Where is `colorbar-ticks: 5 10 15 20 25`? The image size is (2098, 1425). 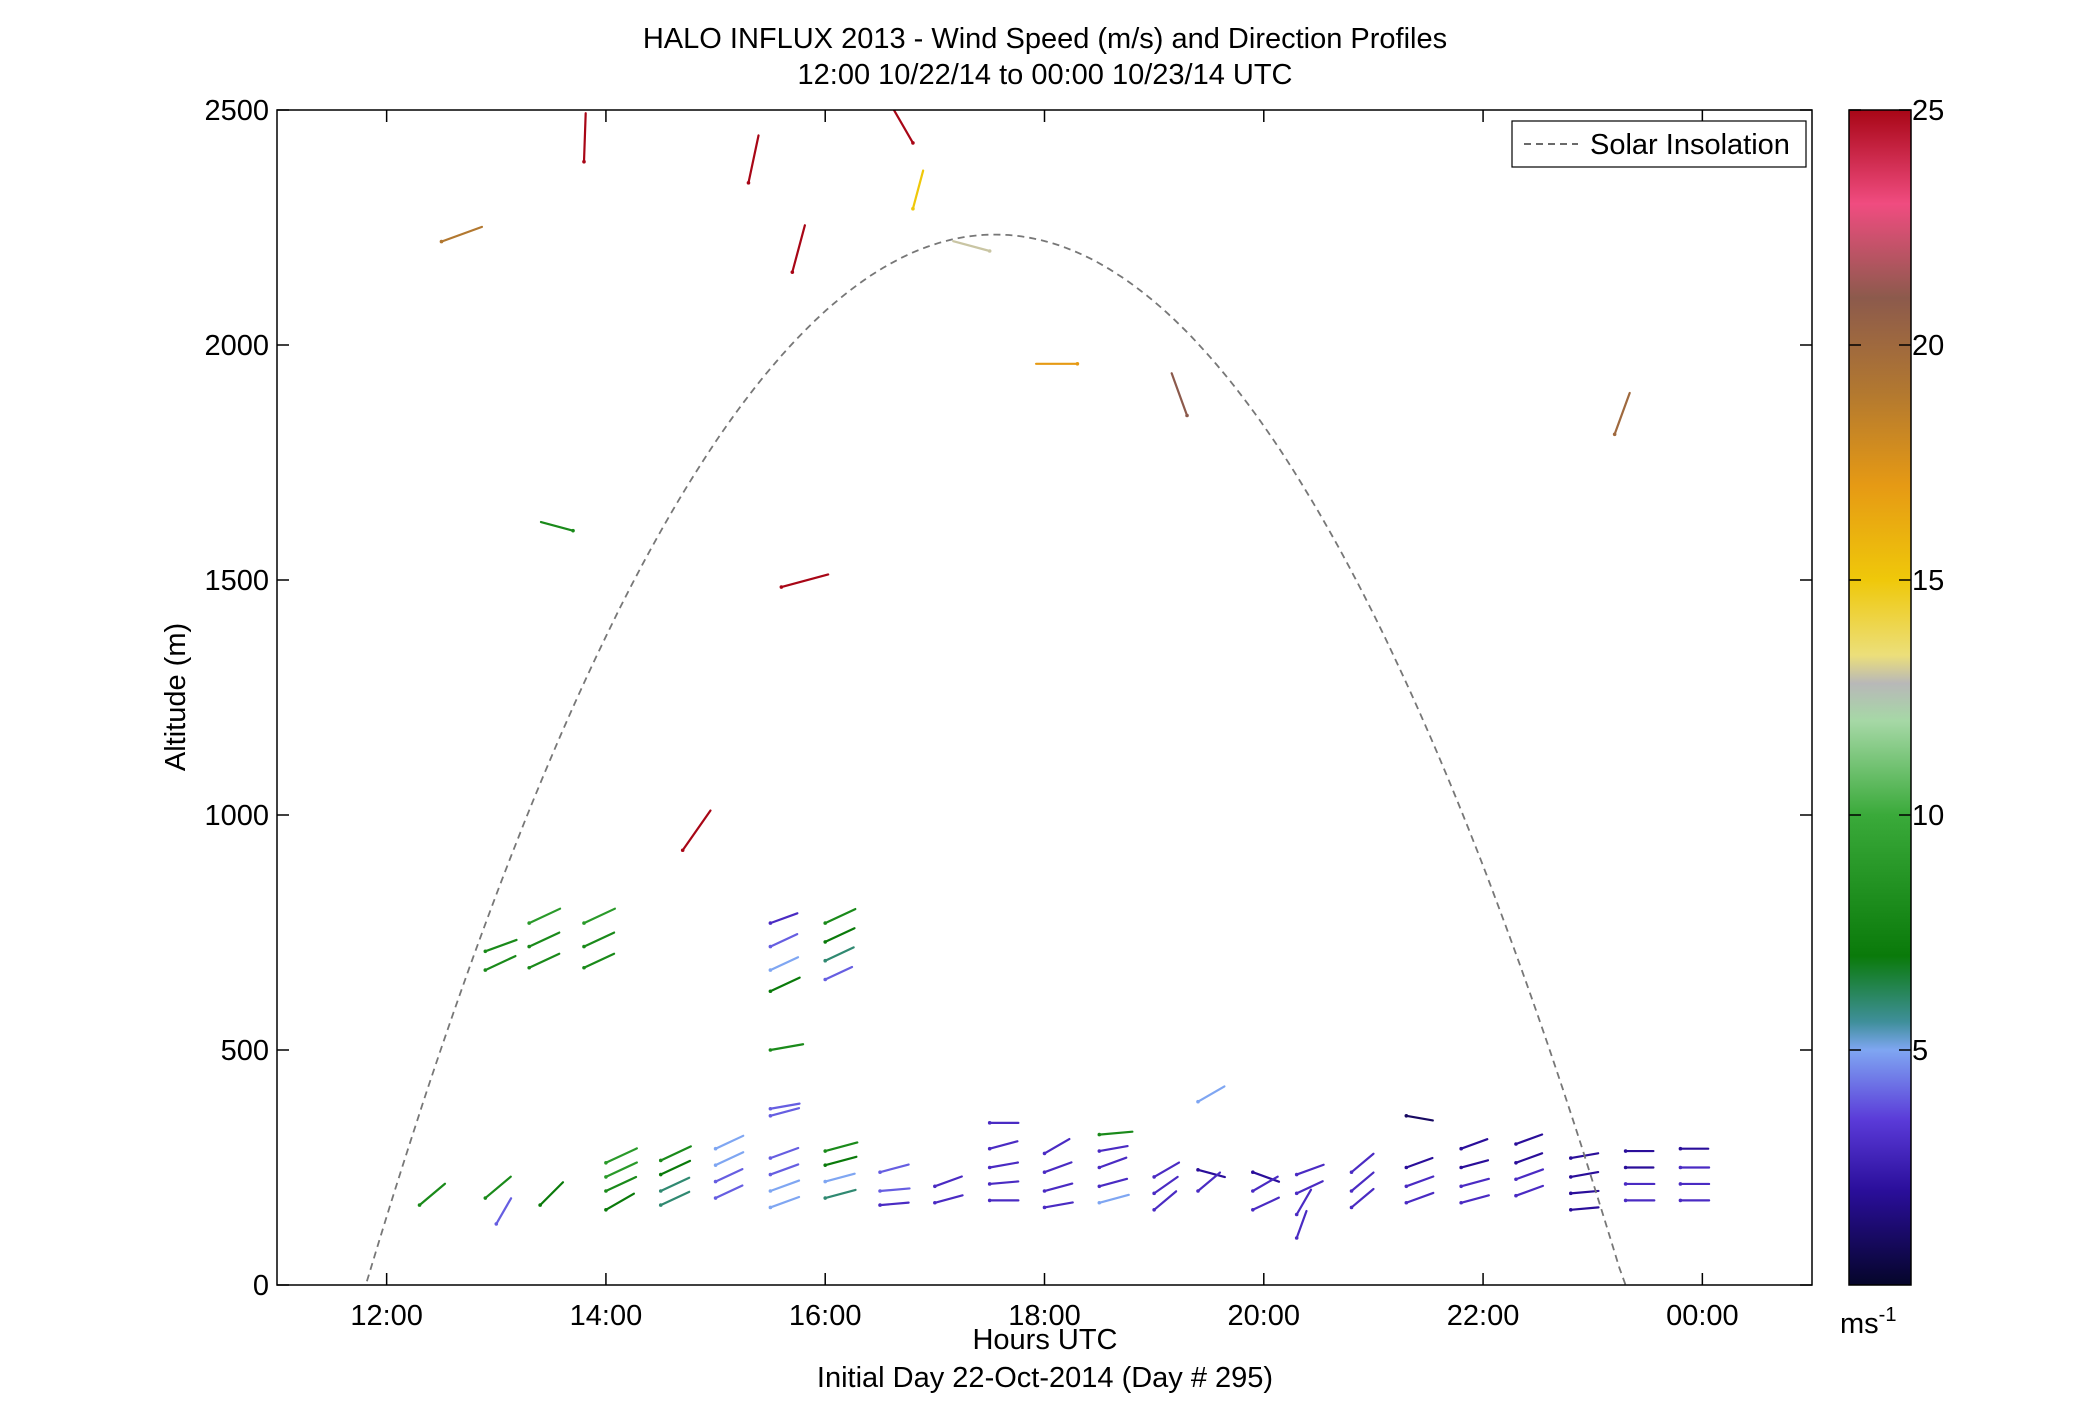 colorbar-ticks: 5 10 15 20 25 is located at coordinates (1896, 581).